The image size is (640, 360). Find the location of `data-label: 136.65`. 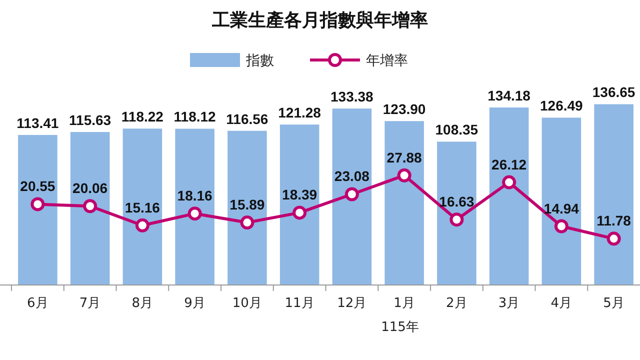

data-label: 136.65 is located at coordinates (614, 92).